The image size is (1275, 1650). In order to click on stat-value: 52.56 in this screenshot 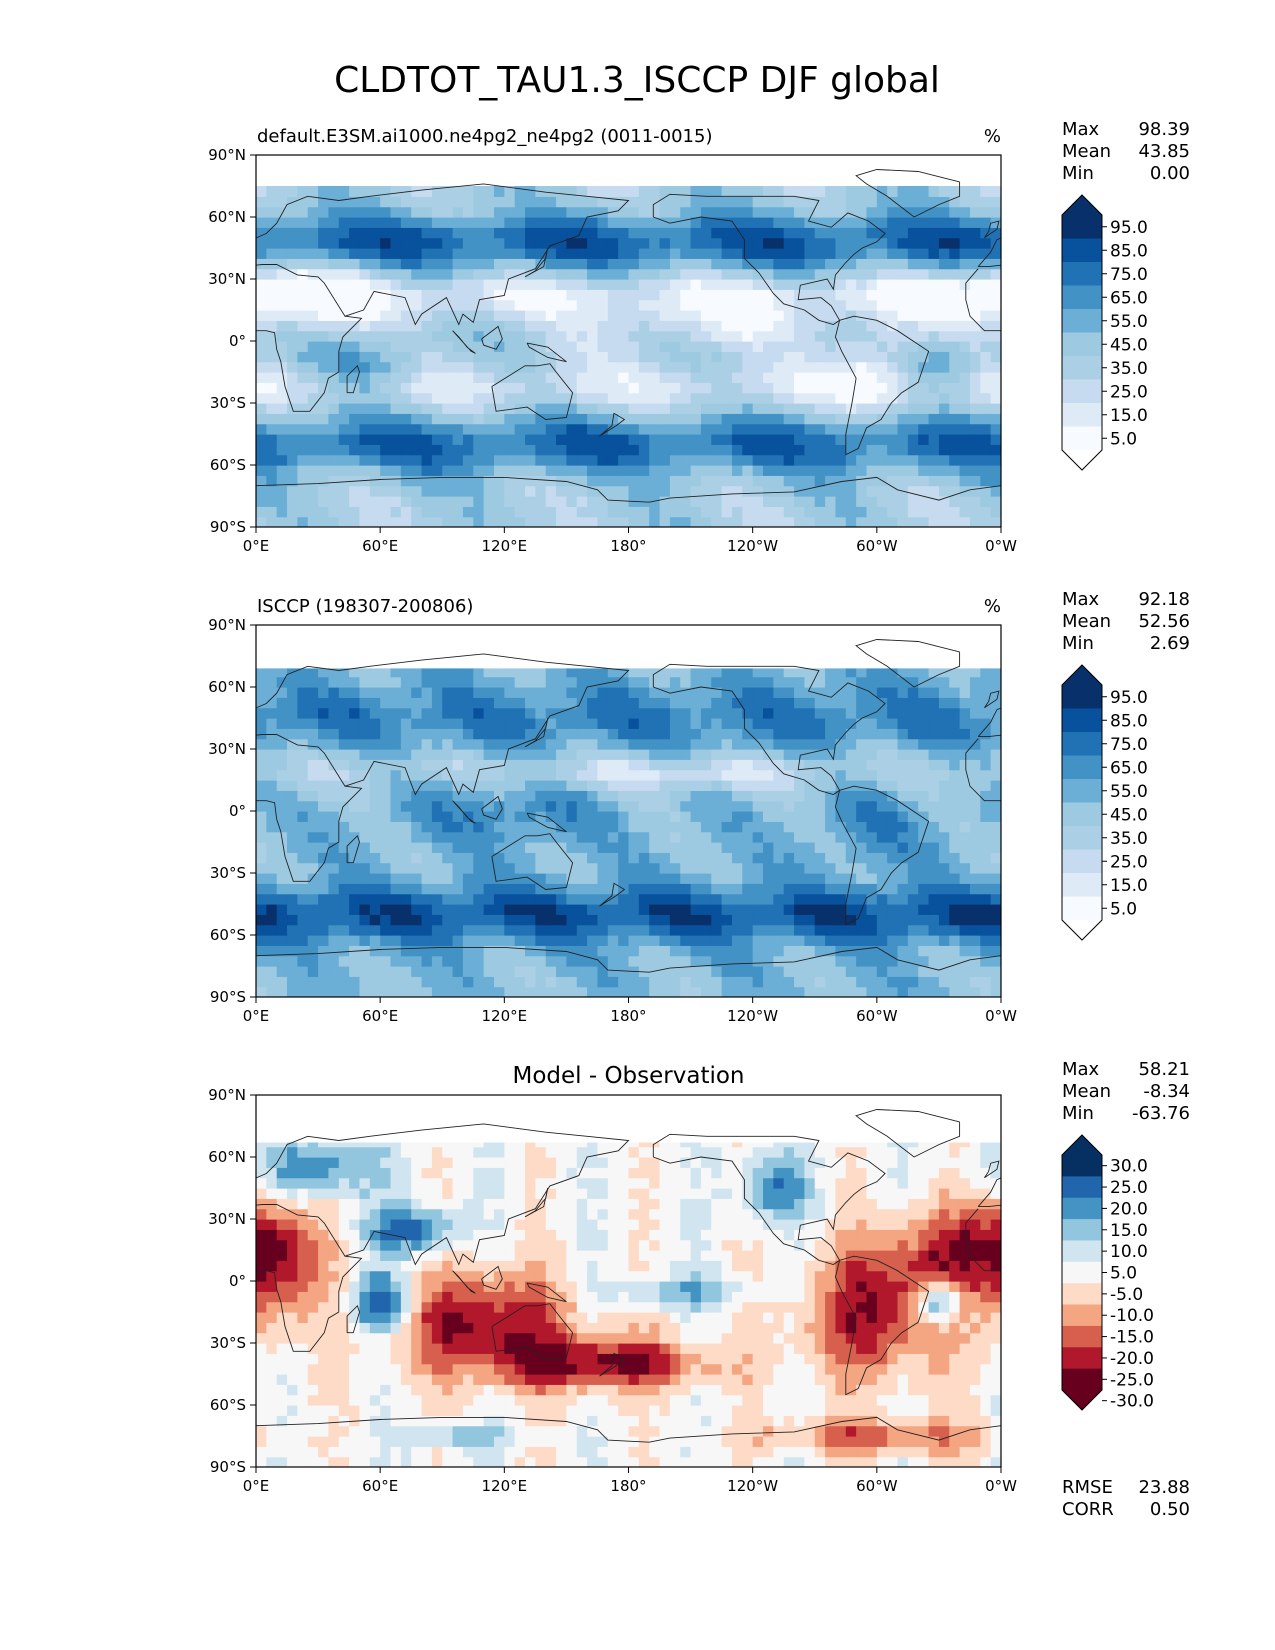, I will do `click(1164, 621)`.